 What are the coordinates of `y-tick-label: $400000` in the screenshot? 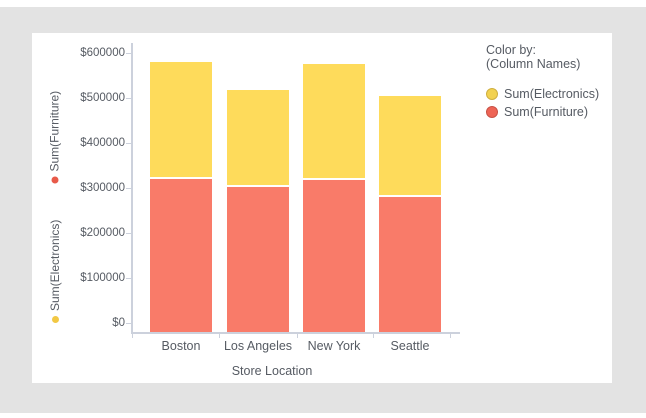 It's located at (102, 143).